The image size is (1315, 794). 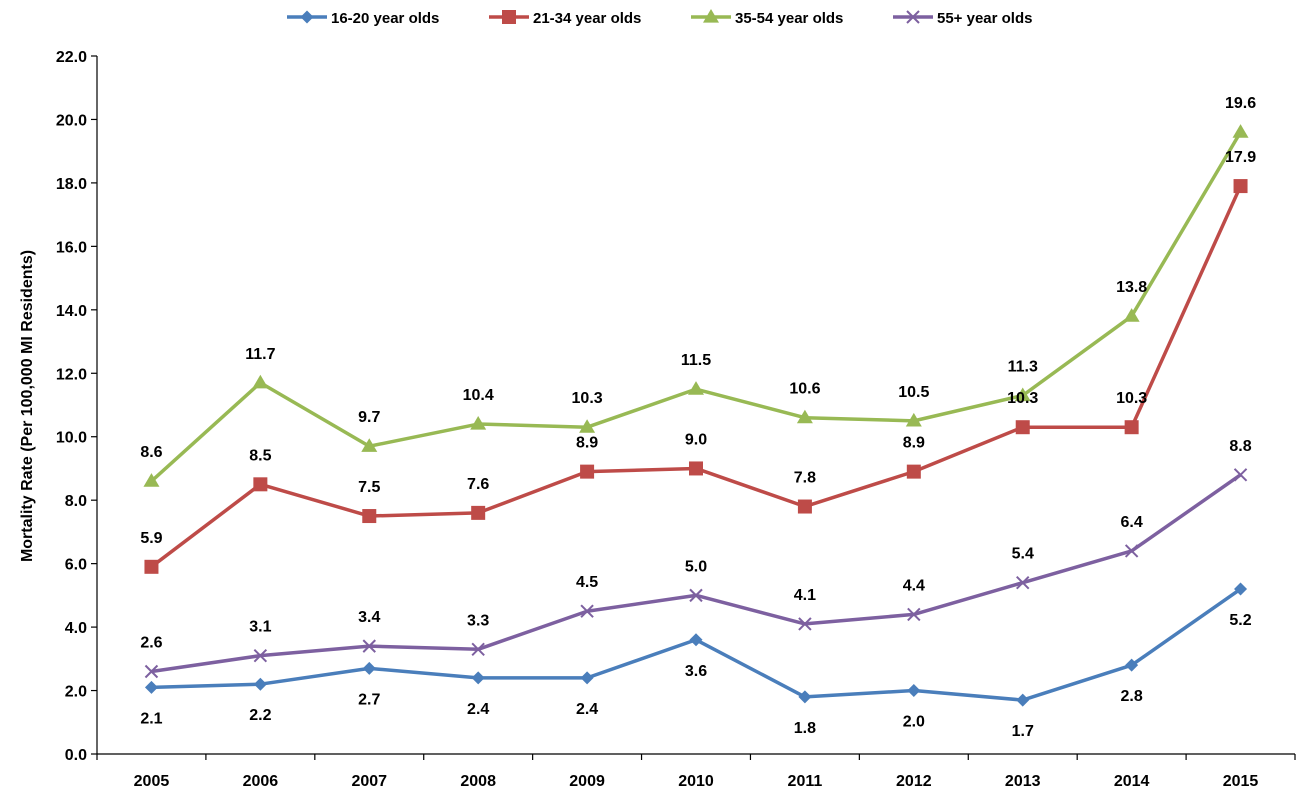 I want to click on y-tick-label: 2.0, so click(x=76, y=692).